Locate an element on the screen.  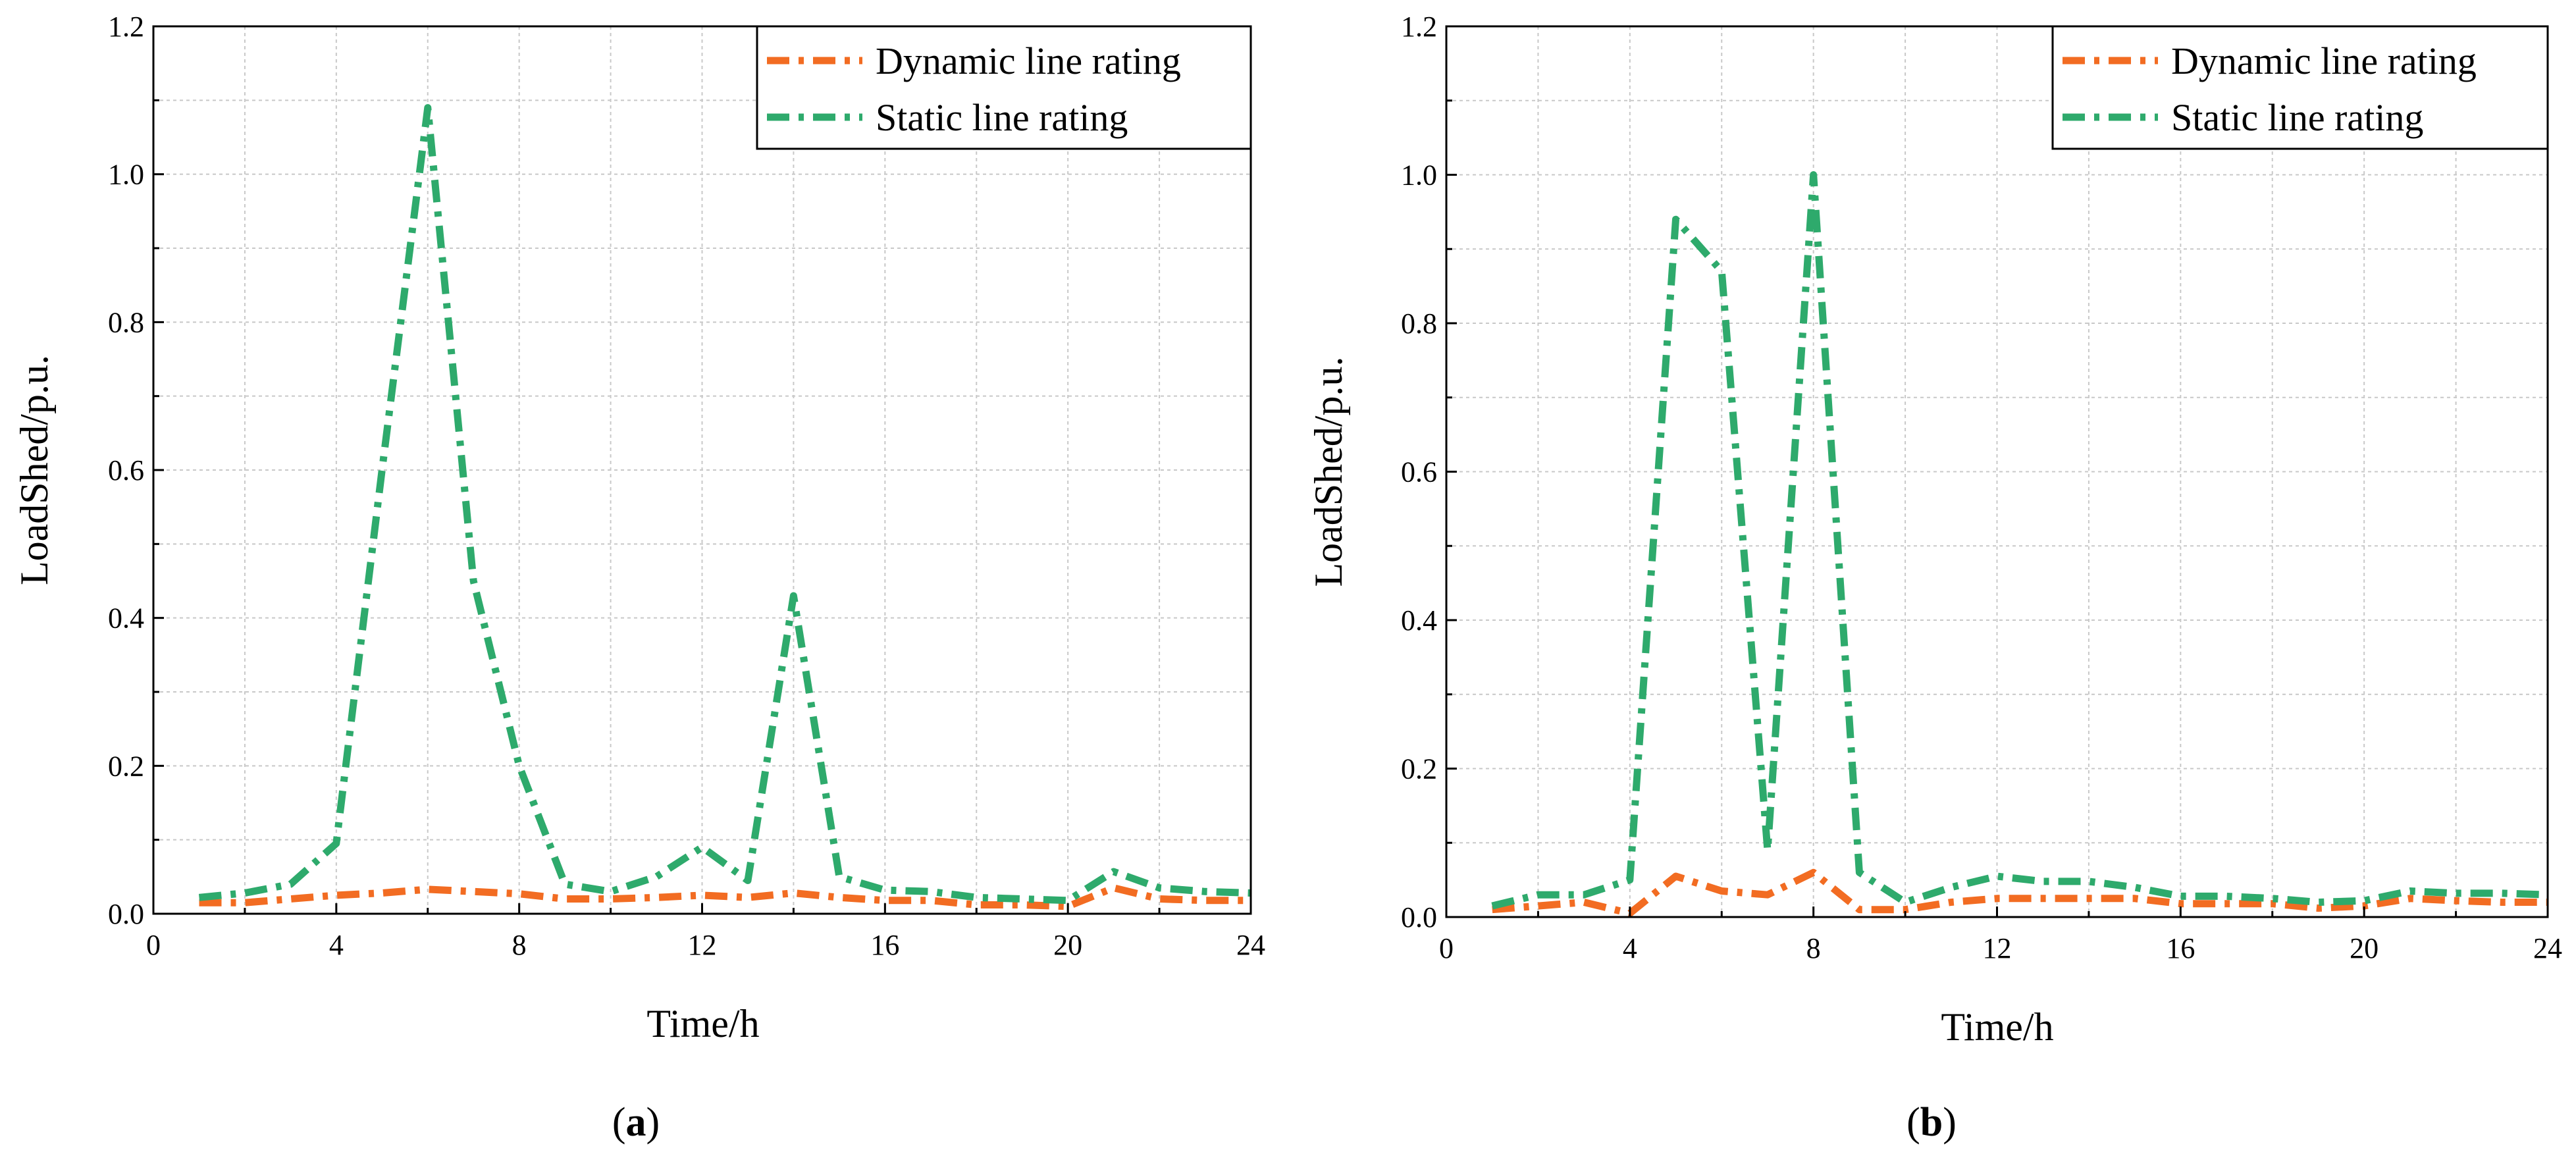
panel-caption: (b) is located at coordinates (1931, 1122).